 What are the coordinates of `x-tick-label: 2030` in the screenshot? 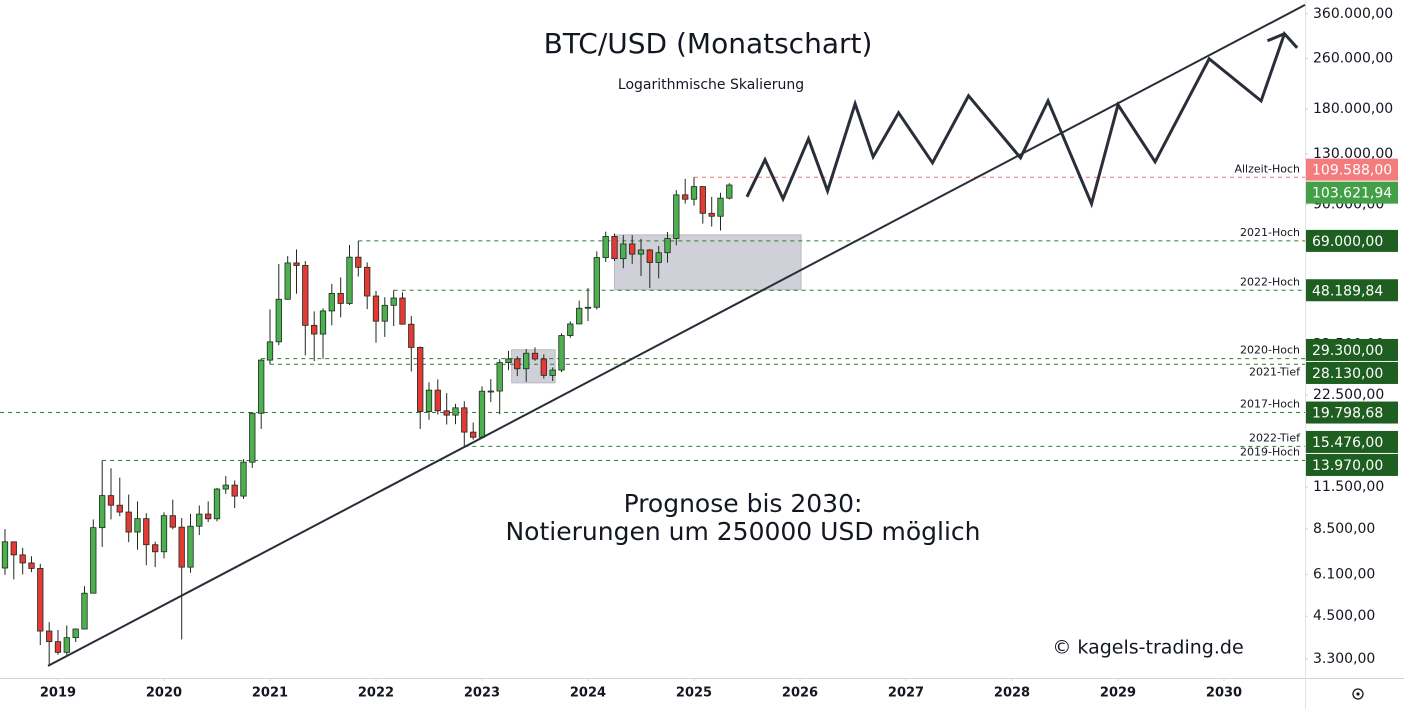 It's located at (1224, 693).